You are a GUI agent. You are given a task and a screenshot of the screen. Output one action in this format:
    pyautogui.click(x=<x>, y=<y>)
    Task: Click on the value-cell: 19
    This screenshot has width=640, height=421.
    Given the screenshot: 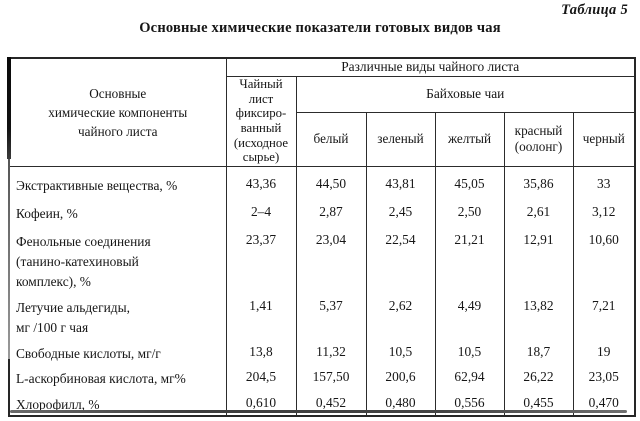 What is the action you would take?
    pyautogui.click(x=604, y=350)
    